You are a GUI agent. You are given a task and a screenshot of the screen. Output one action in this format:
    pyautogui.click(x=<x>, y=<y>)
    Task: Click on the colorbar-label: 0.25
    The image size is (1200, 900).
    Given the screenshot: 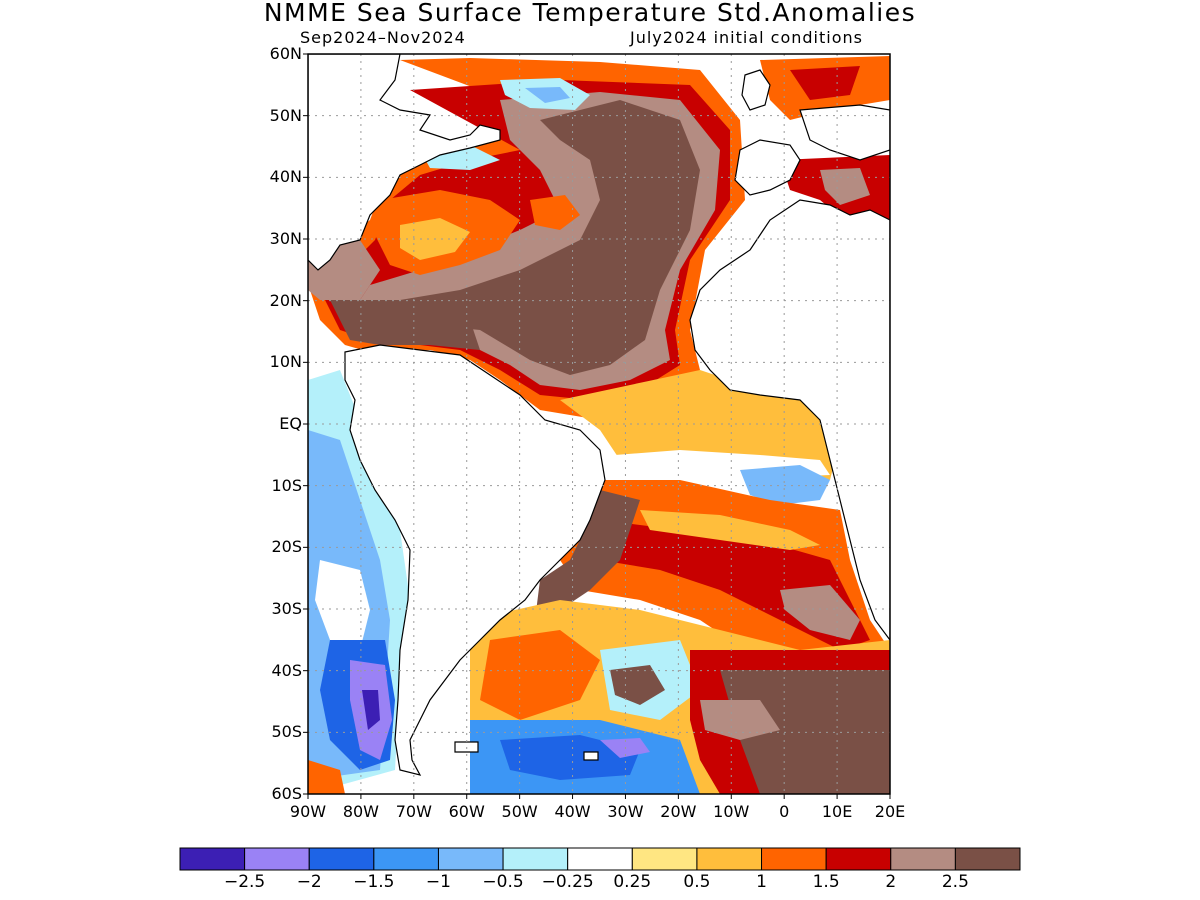 What is the action you would take?
    pyautogui.click(x=632, y=882)
    